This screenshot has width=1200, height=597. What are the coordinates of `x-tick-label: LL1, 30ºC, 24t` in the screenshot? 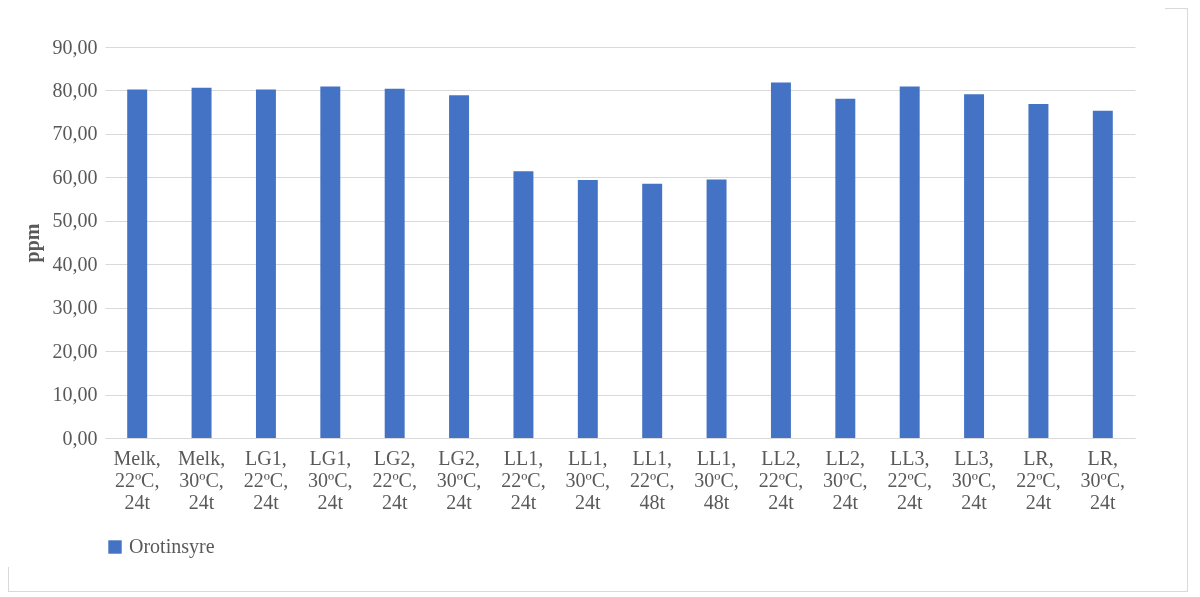 It's located at (588, 479).